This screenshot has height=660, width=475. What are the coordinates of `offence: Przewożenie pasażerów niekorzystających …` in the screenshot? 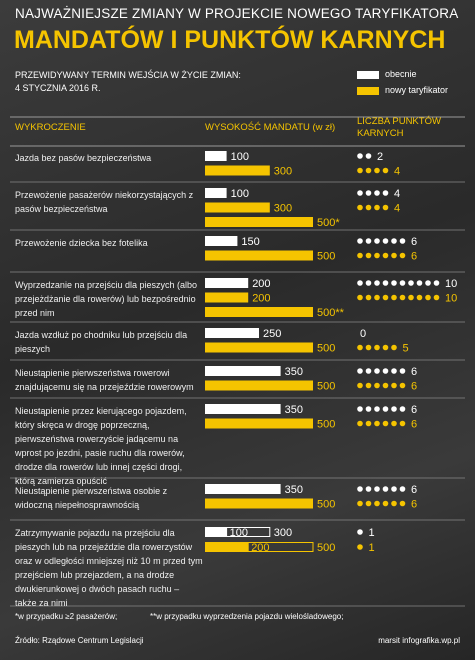 It's located at (104, 202).